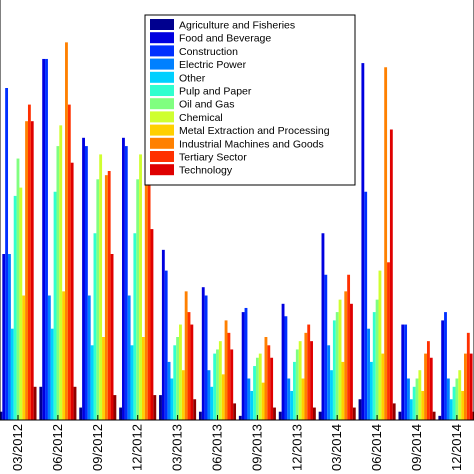  Describe the element at coordinates (215, 92) in the screenshot. I see `legend-label: Pulp and Paper` at that location.